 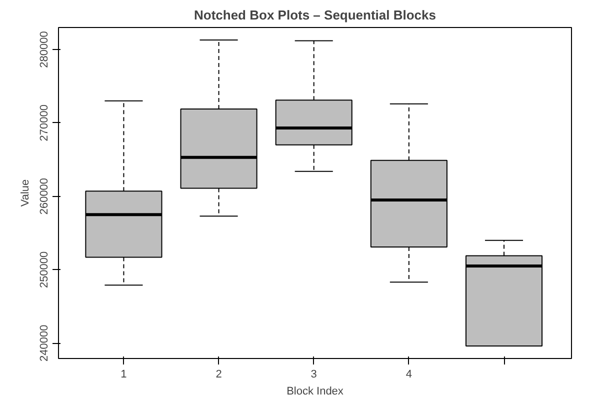 What do you see at coordinates (315, 392) in the screenshot?
I see `x-axis-title: Block Index` at bounding box center [315, 392].